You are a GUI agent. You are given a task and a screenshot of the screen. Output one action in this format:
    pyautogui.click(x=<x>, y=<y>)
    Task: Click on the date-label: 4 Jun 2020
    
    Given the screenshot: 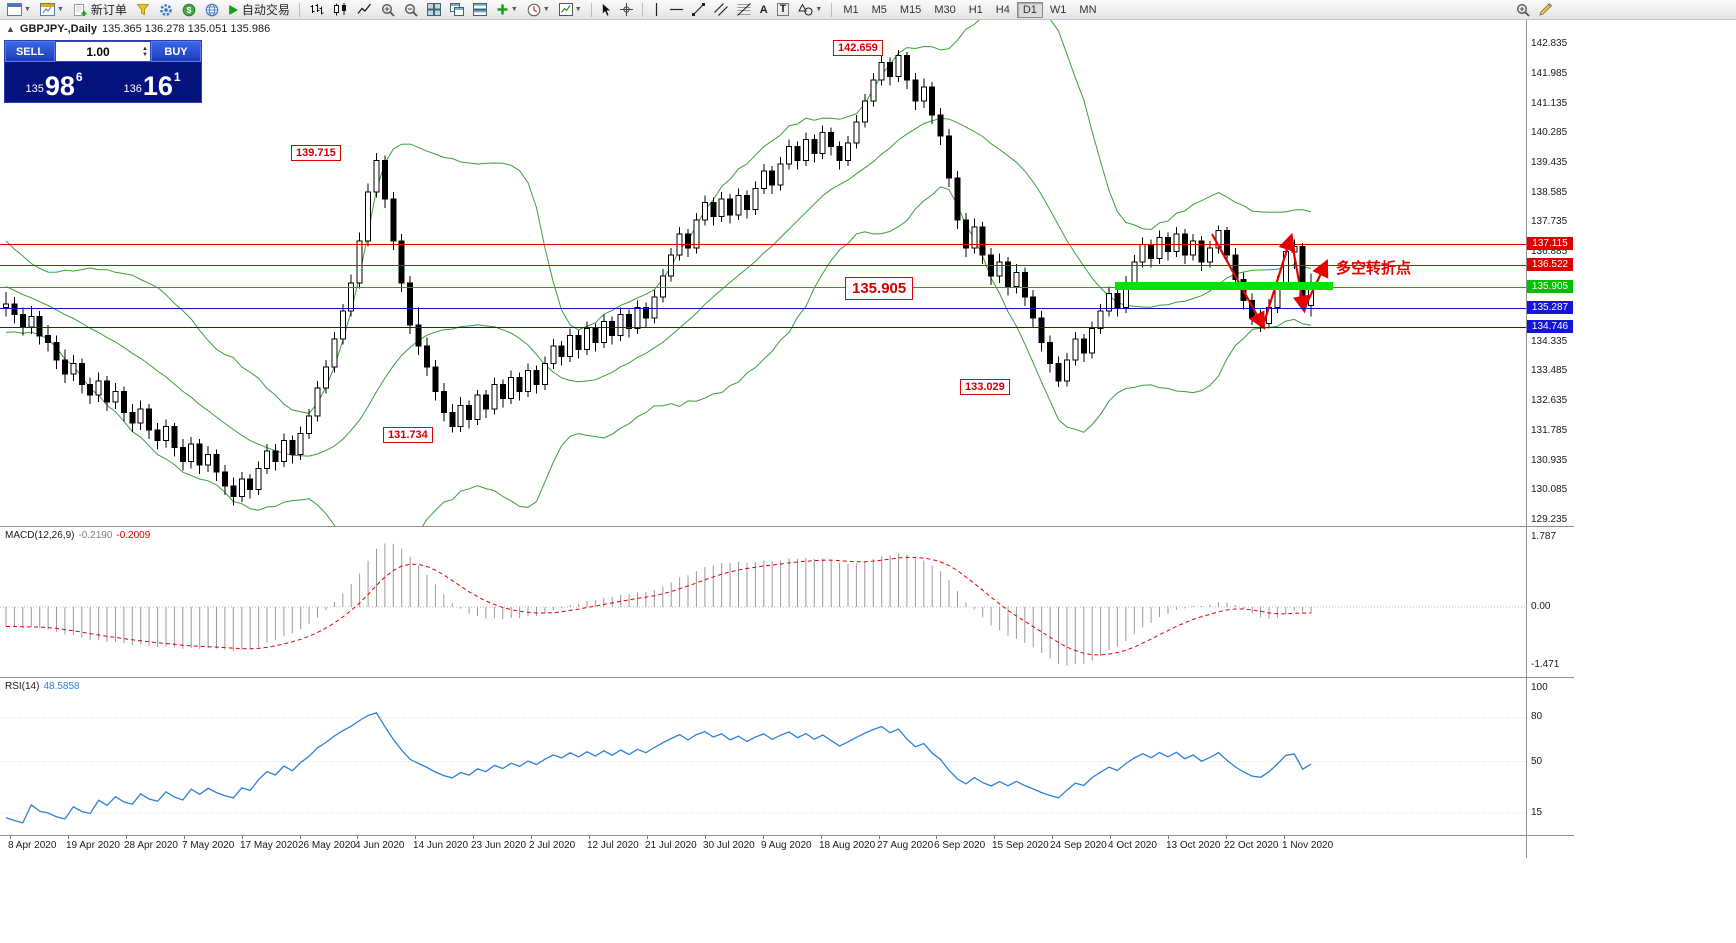 What is the action you would take?
    pyautogui.click(x=380, y=845)
    